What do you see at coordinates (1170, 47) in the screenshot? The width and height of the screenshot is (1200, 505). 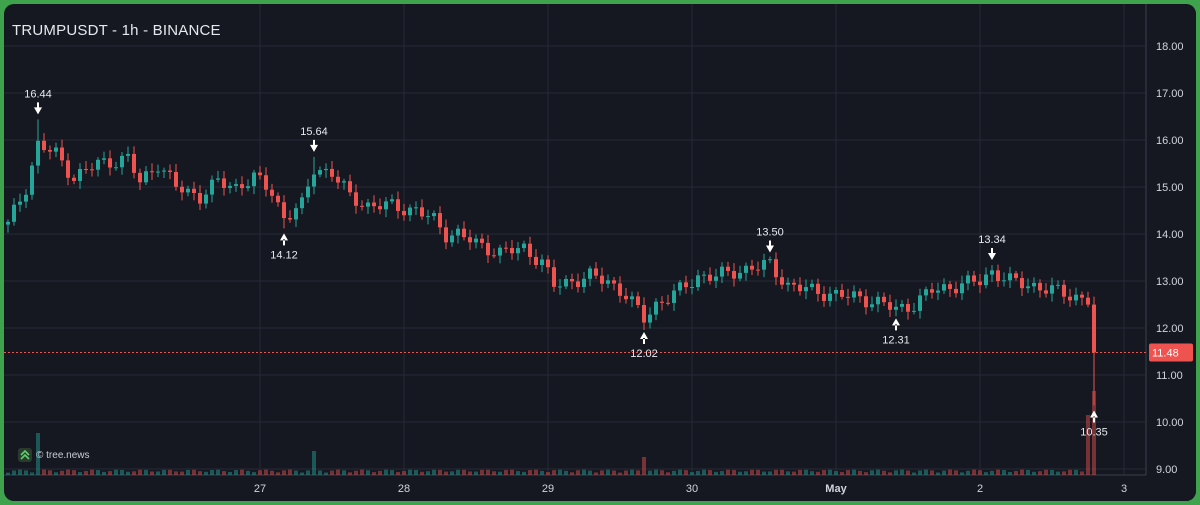 I see `y-tick-label: 18.00` at bounding box center [1170, 47].